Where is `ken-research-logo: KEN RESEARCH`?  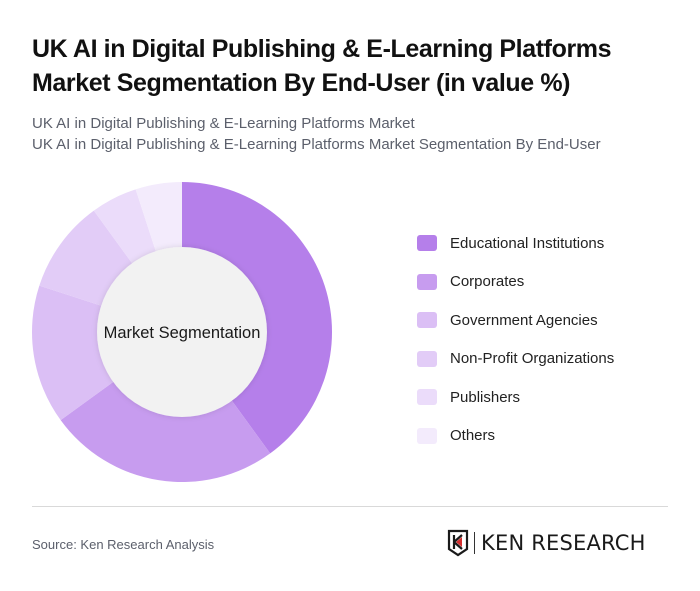
ken-research-logo: KEN RESEARCH is located at coordinates (546, 543).